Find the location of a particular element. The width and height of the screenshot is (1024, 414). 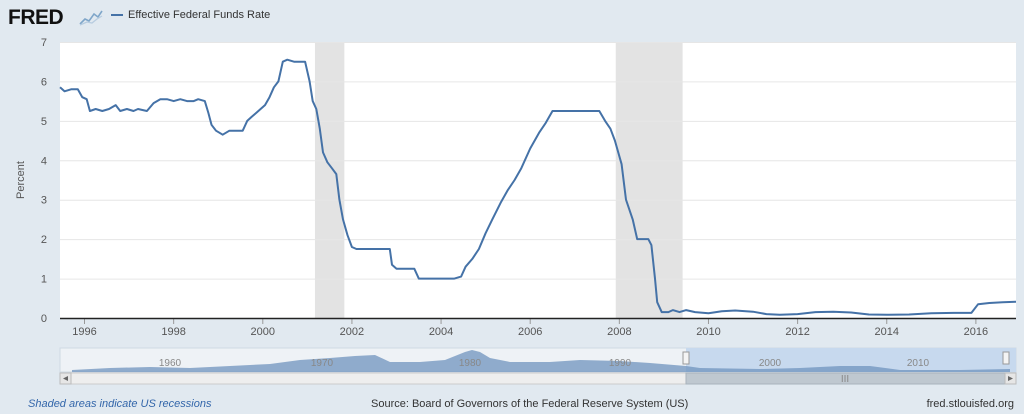

x-tick-label: 2004 is located at coordinates (441, 332).